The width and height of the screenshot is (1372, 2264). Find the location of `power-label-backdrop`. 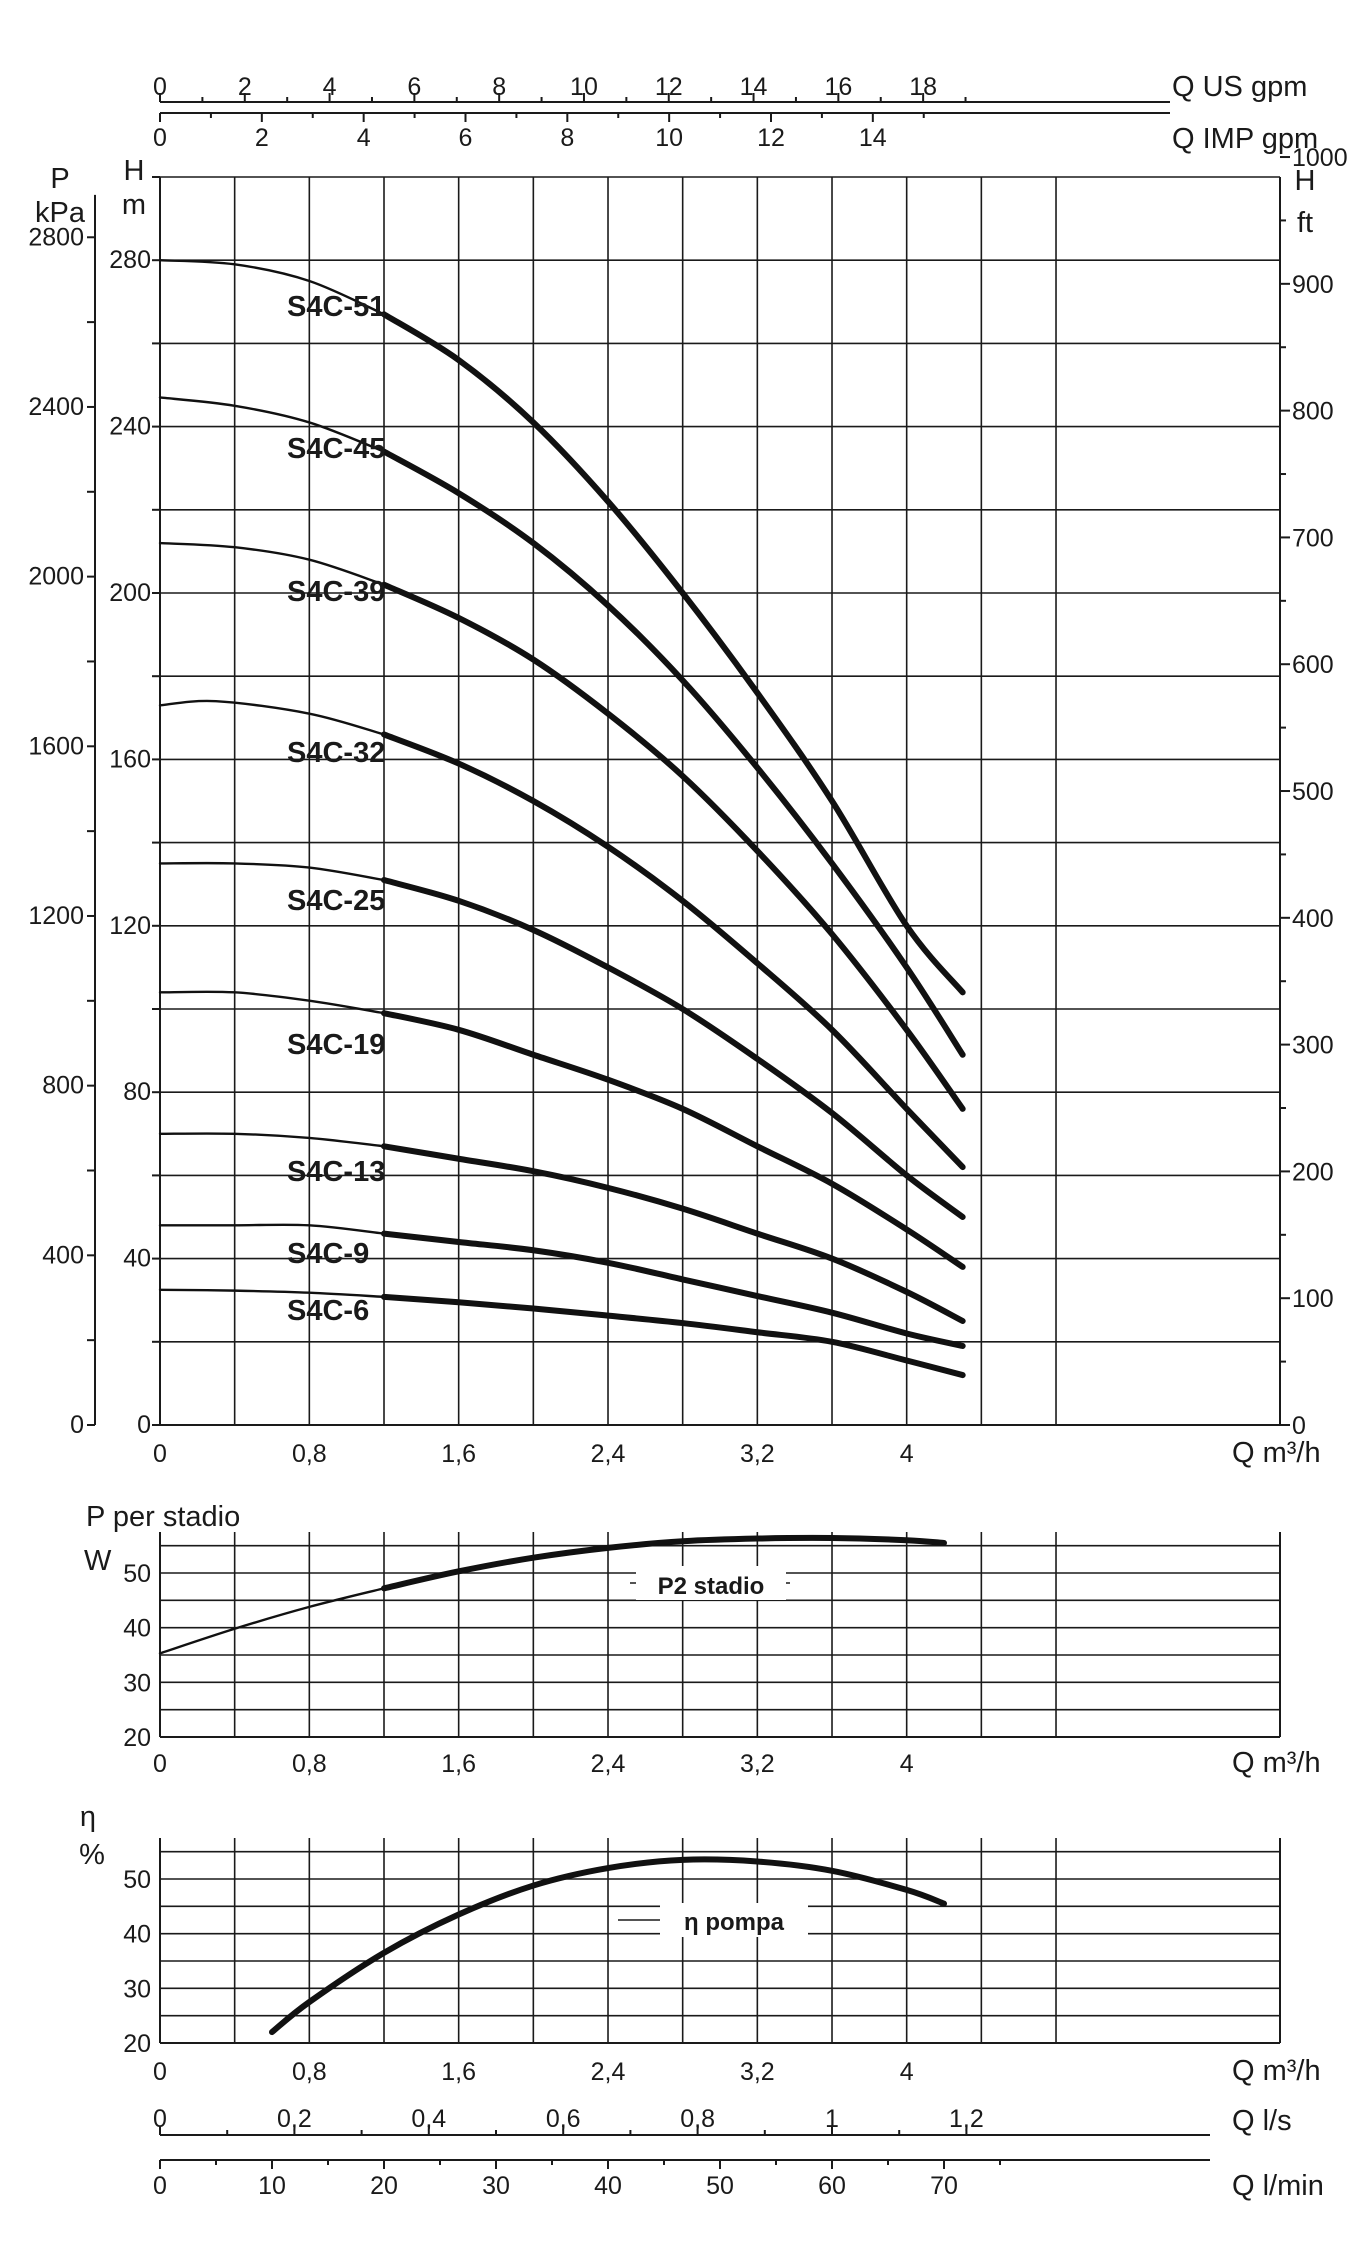

power-label-backdrop is located at coordinates (711, 1583).